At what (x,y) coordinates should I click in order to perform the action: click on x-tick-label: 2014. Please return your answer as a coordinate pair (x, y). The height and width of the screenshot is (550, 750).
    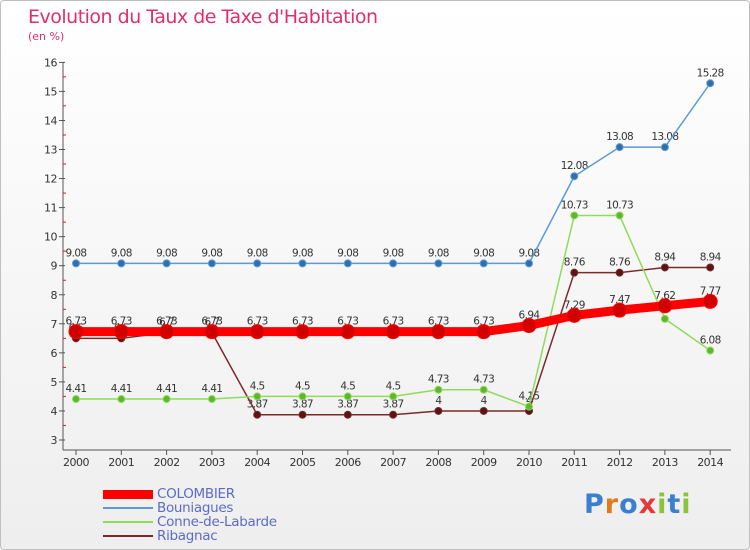
    Looking at the image, I should click on (710, 462).